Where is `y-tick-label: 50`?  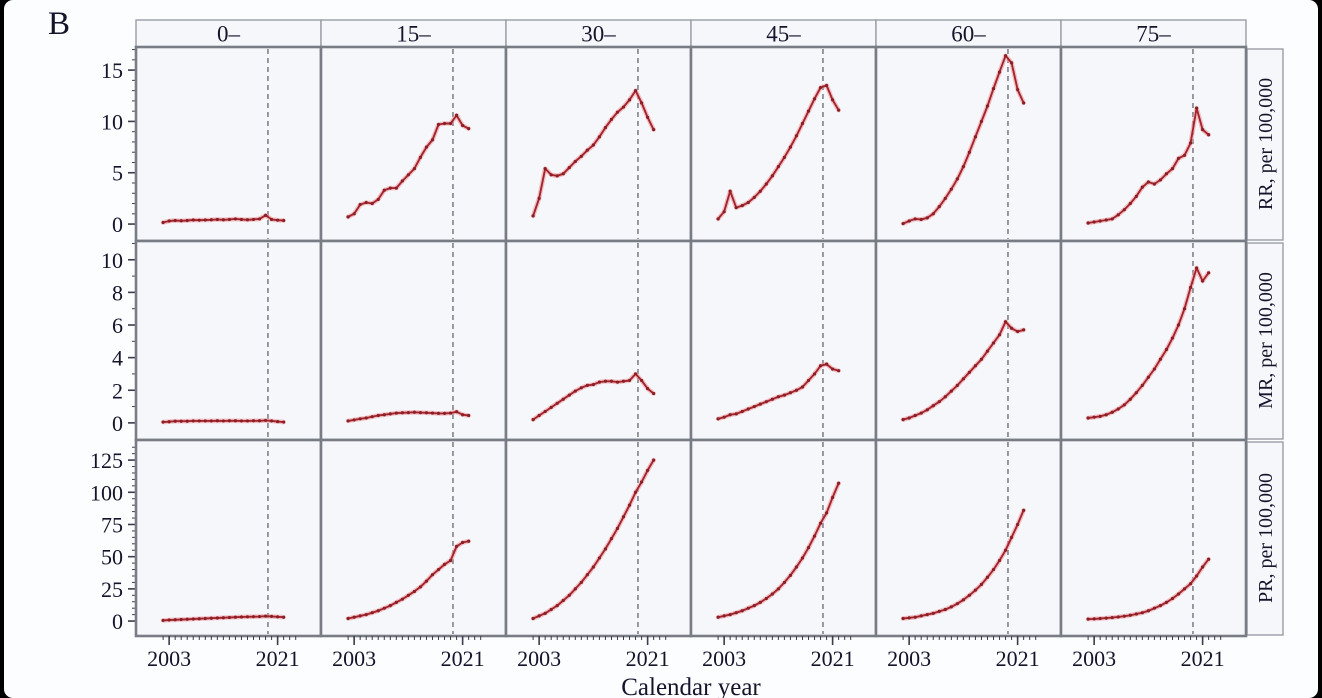 y-tick-label: 50 is located at coordinates (112, 557).